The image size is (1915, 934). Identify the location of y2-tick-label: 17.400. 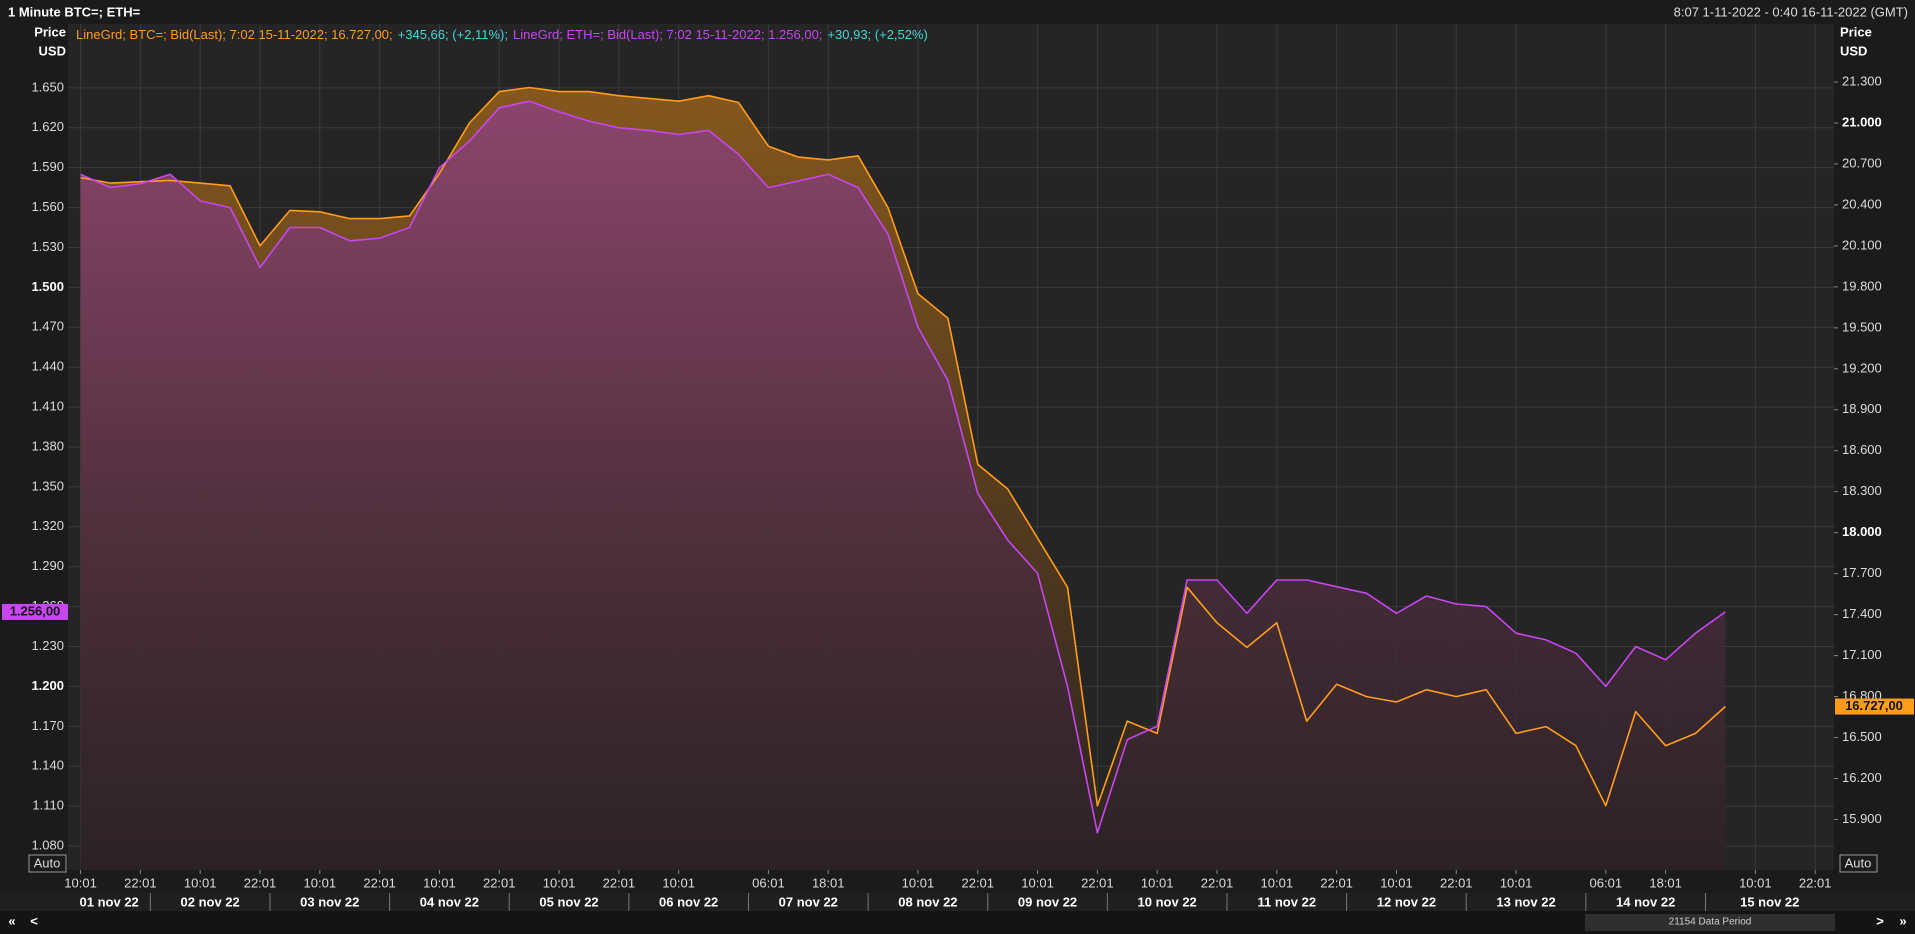
(1862, 613).